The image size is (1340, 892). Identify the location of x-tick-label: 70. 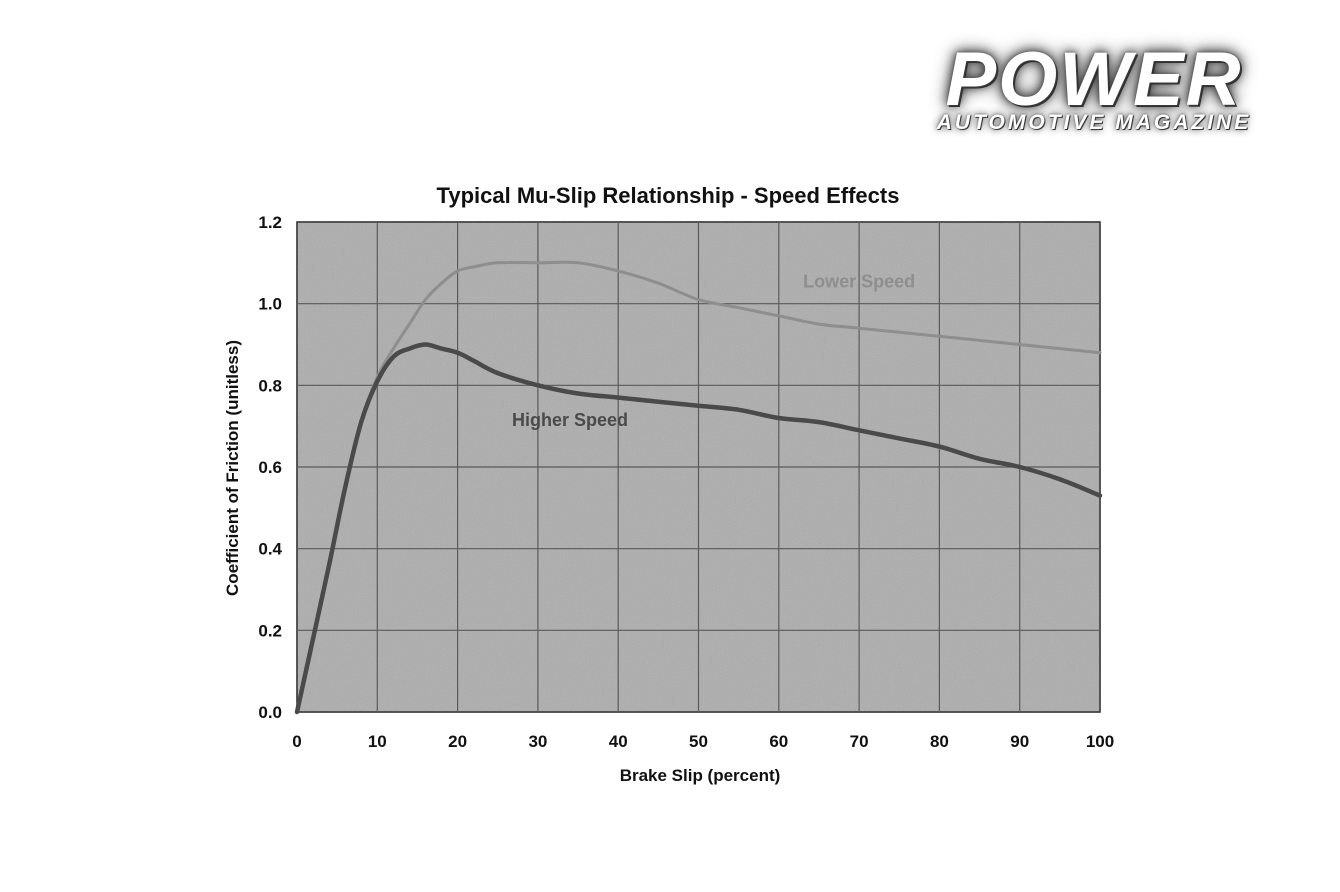
(859, 741).